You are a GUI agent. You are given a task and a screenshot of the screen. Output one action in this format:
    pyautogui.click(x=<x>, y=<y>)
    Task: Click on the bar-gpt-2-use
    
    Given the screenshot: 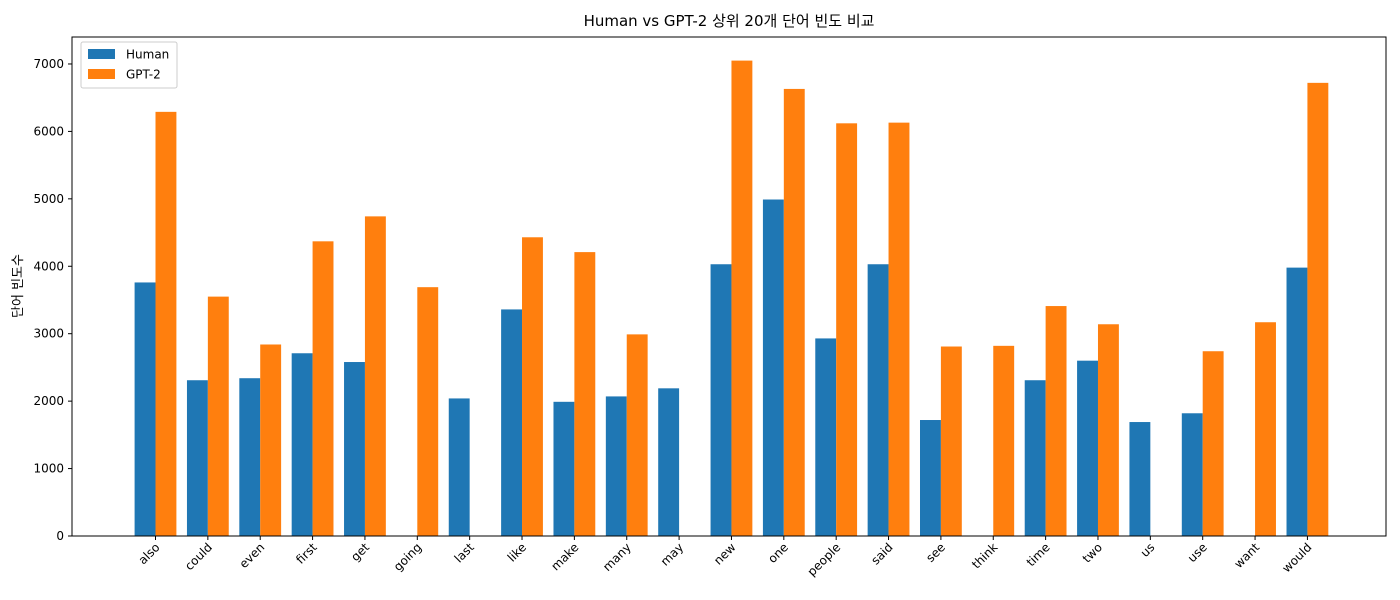 What is the action you would take?
    pyautogui.click(x=1213, y=443)
    